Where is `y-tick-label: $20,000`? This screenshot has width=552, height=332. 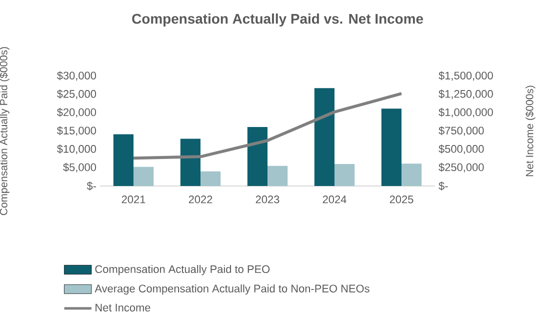
y-tick-label: $20,000 is located at coordinates (76, 113).